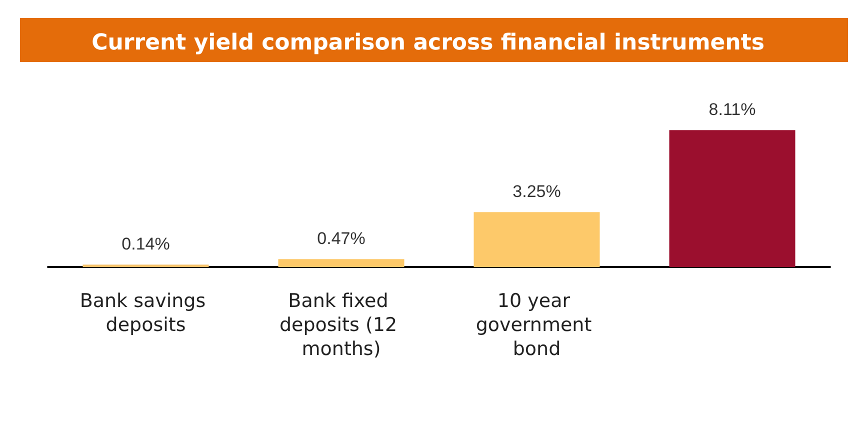 Image resolution: width=856 pixels, height=426 pixels. What do you see at coordinates (537, 325) in the screenshot?
I see `x-tick-label: 10 year government bond` at bounding box center [537, 325].